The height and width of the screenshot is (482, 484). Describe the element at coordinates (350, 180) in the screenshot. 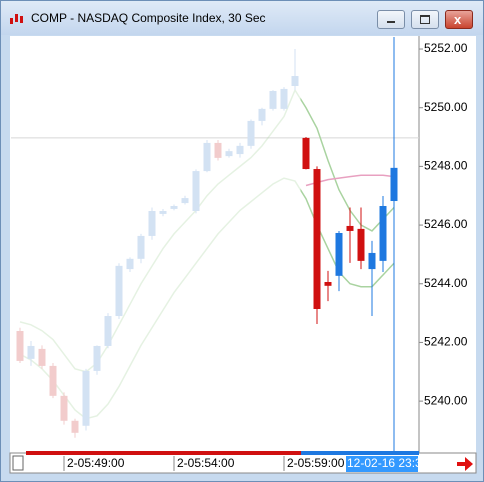

I see `overlay-line` at that location.